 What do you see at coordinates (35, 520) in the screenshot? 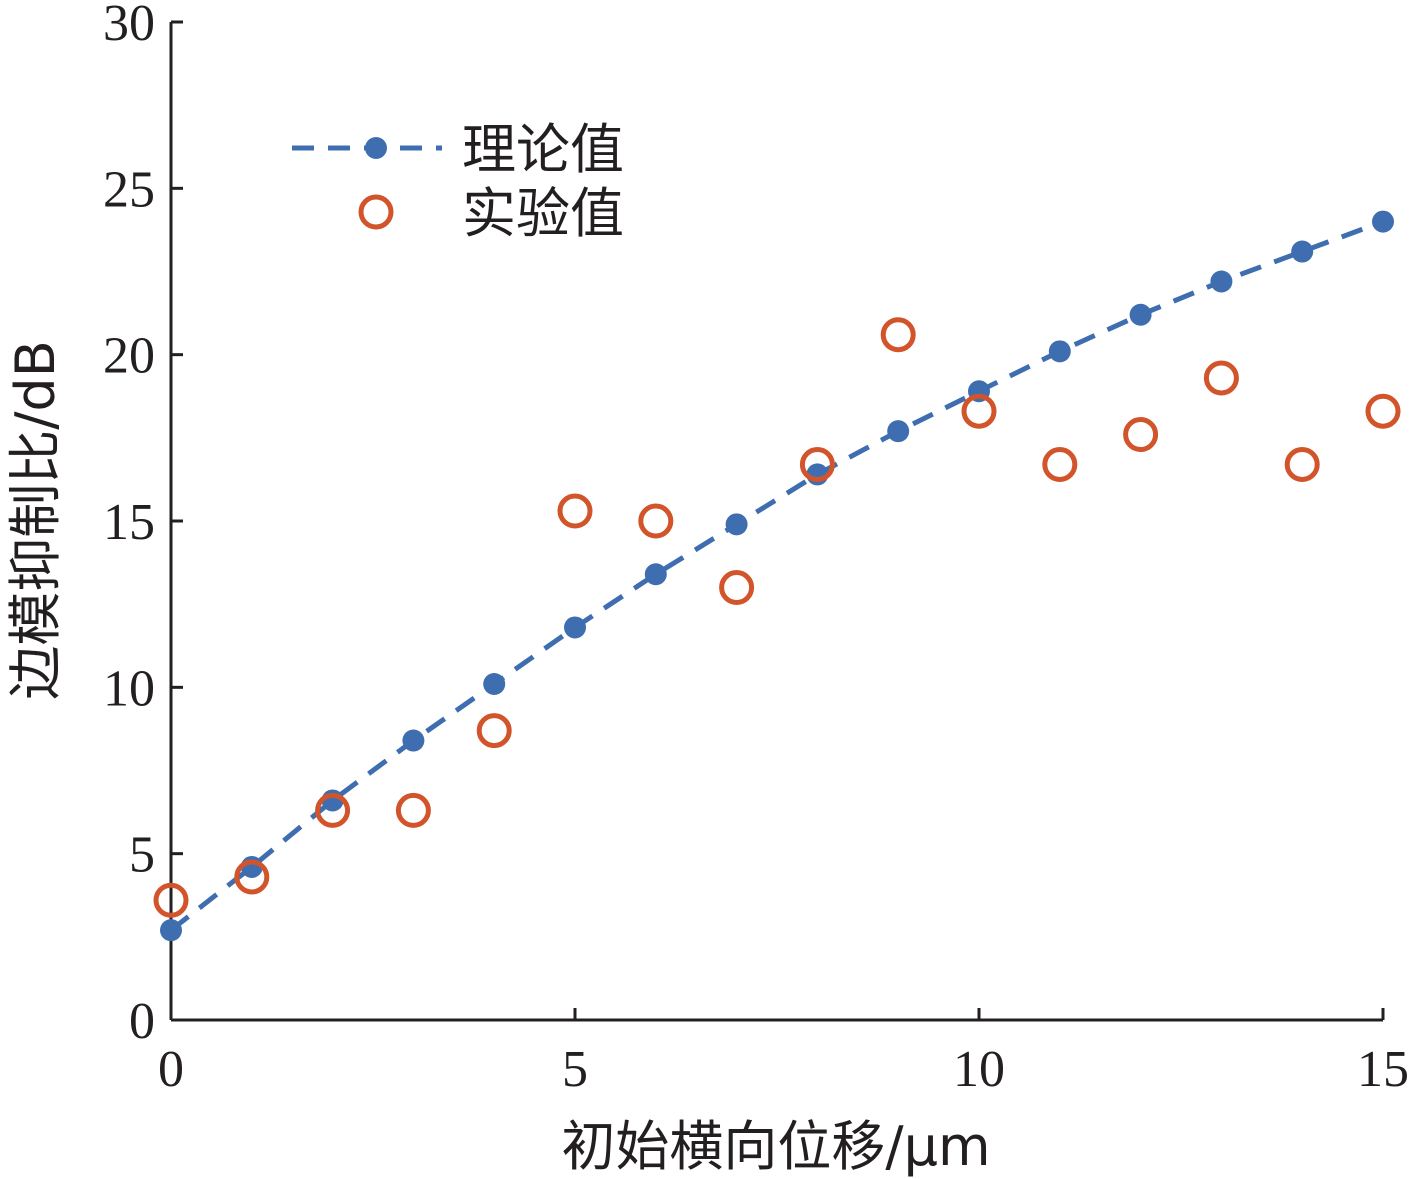
I see `y-axis-title: 边模抑制比/dB` at bounding box center [35, 520].